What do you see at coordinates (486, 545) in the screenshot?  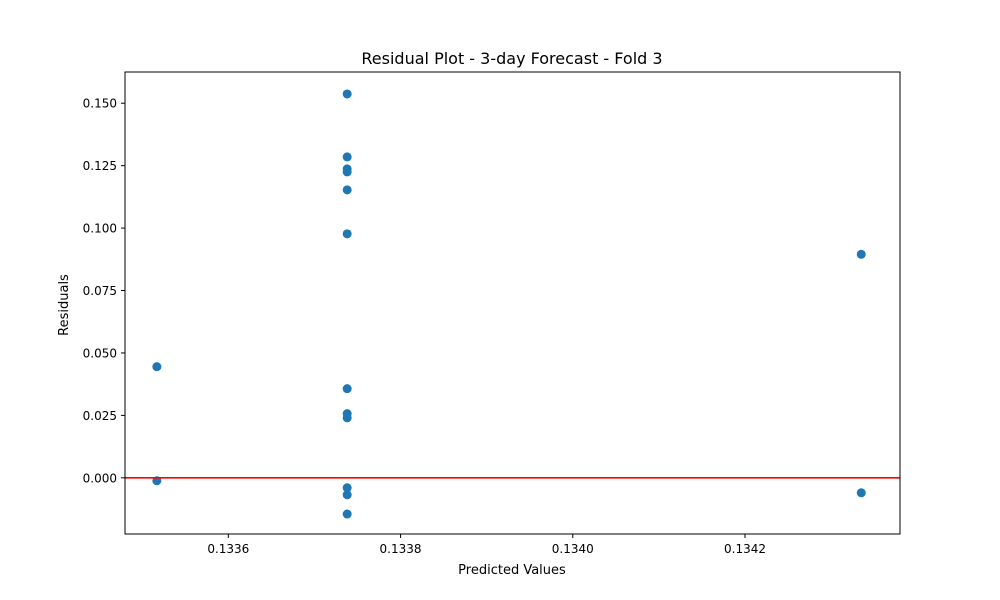 I see `x-axis-ticks: 0.1336 0.1338 0.1340 0.1342` at bounding box center [486, 545].